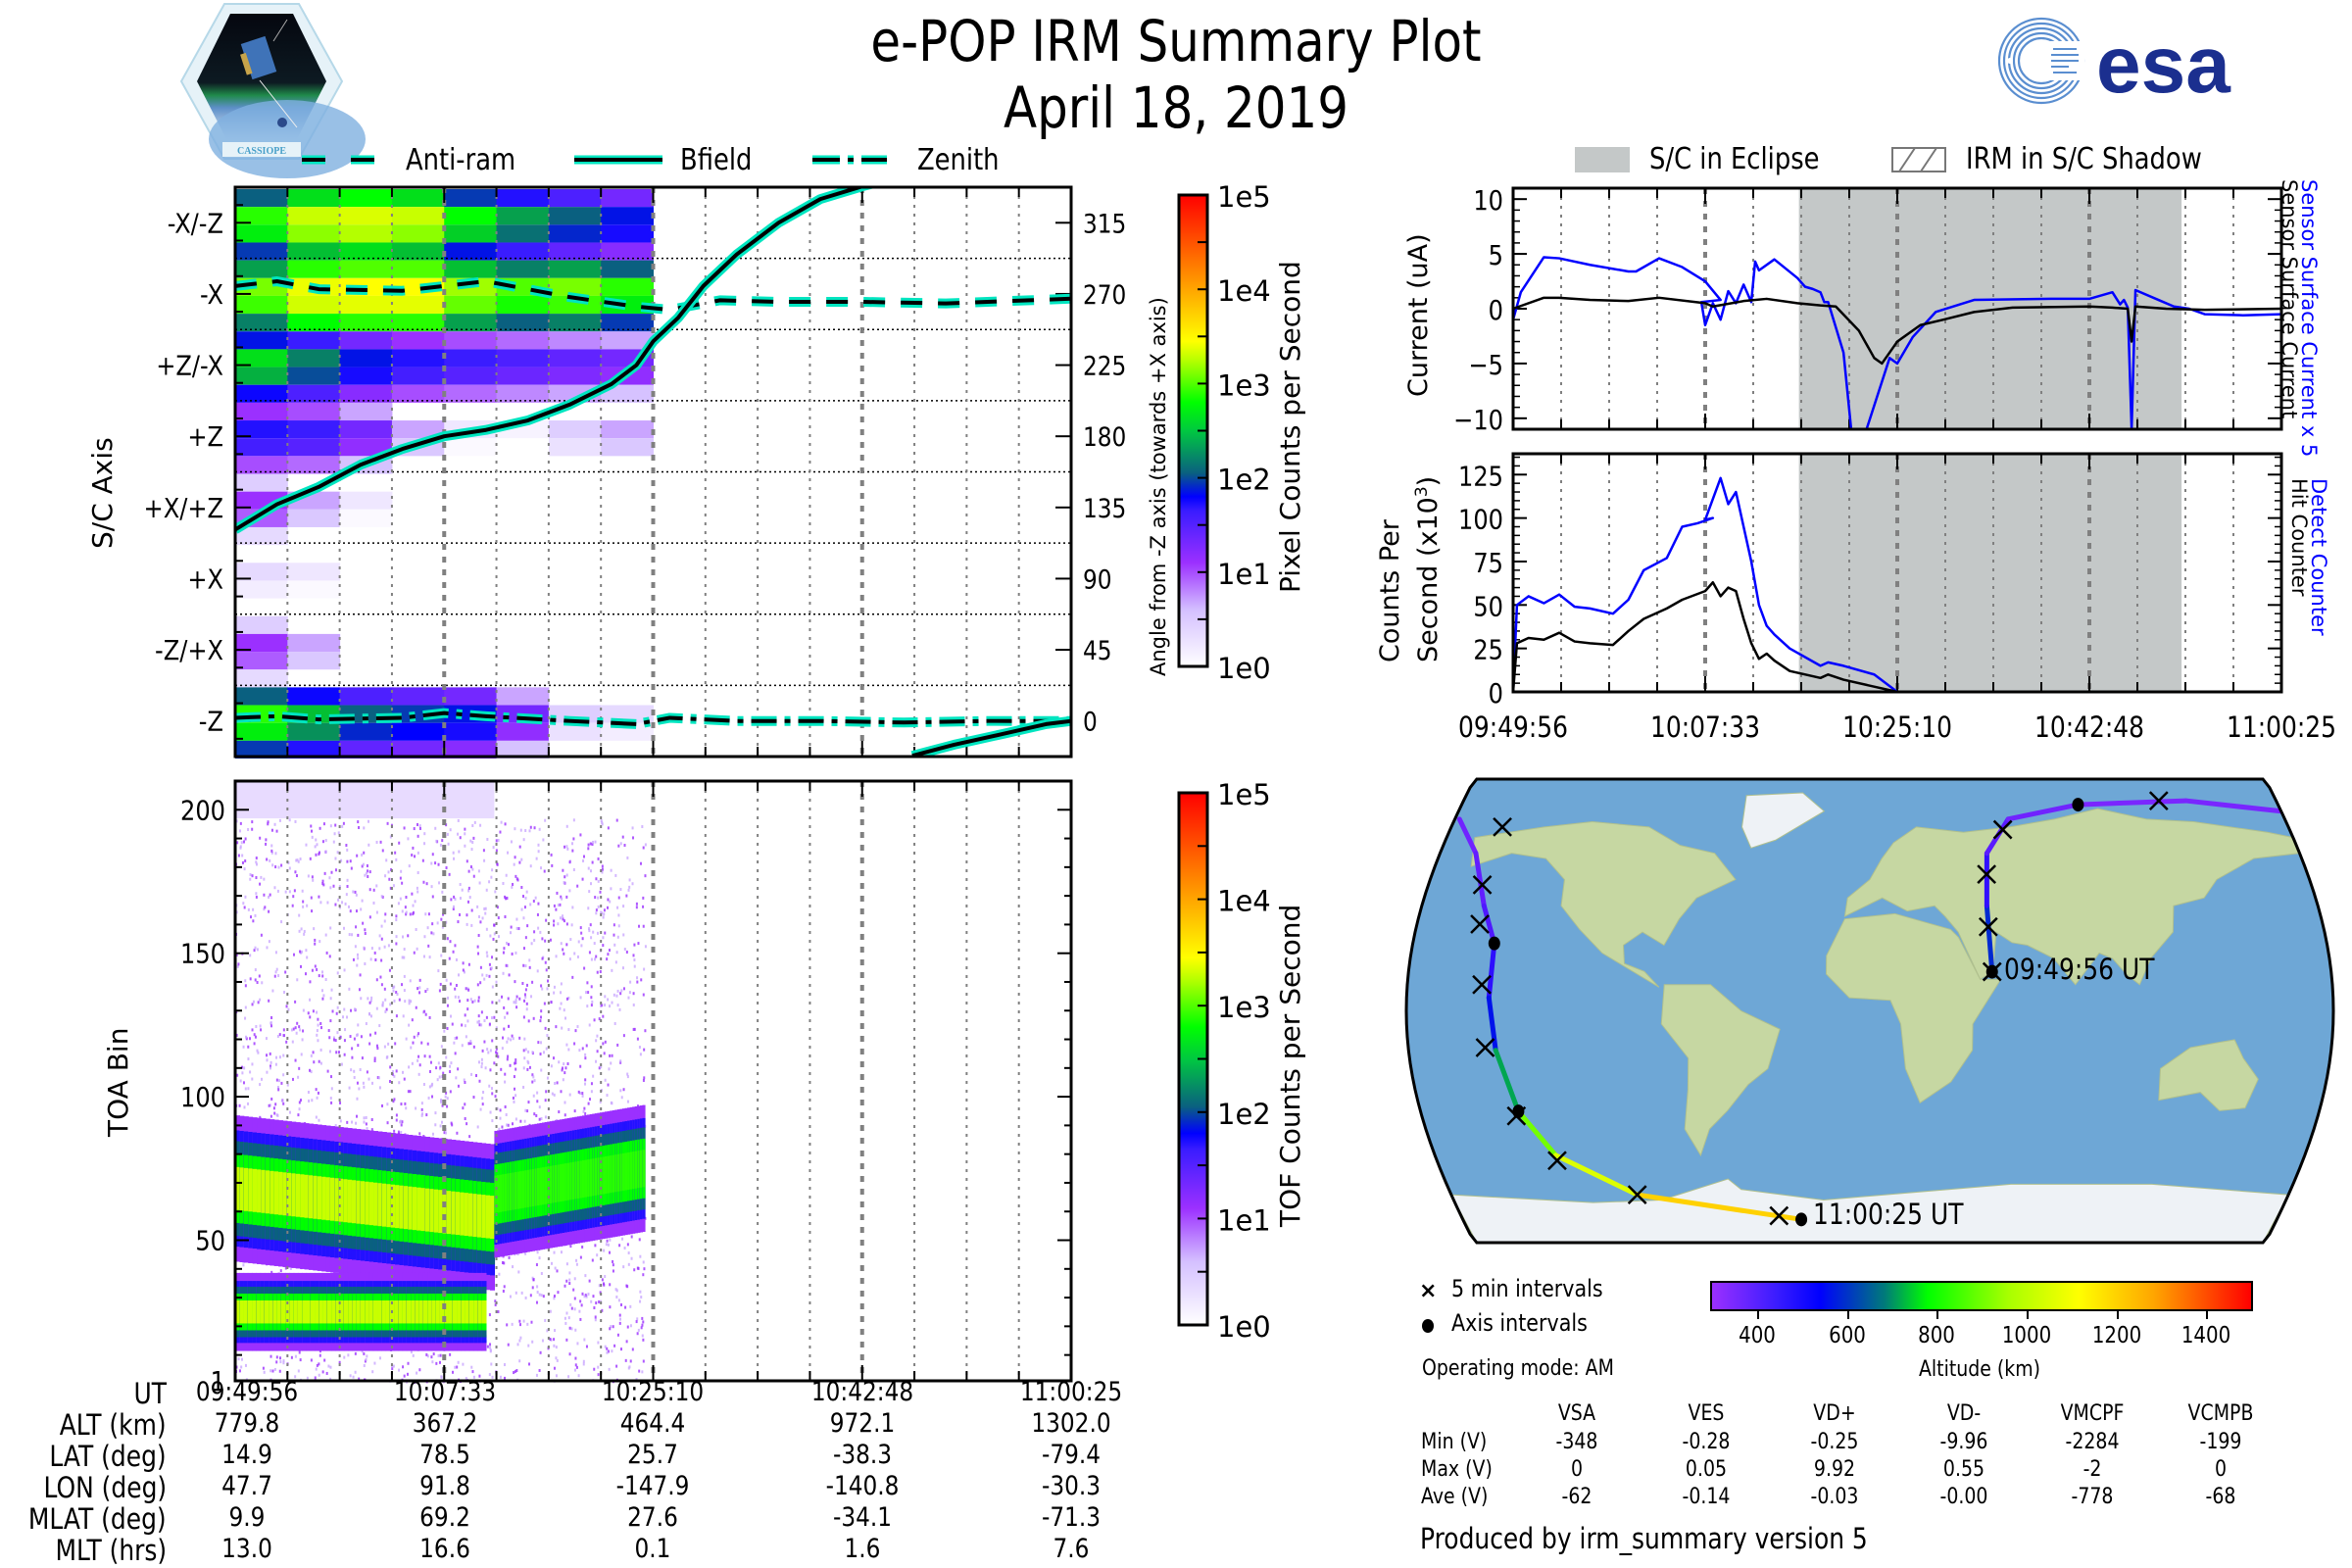 Image resolution: width=2352 pixels, height=1568 pixels. What do you see at coordinates (2131, 803) in the screenshot?
I see `map-track-segment` at bounding box center [2131, 803].